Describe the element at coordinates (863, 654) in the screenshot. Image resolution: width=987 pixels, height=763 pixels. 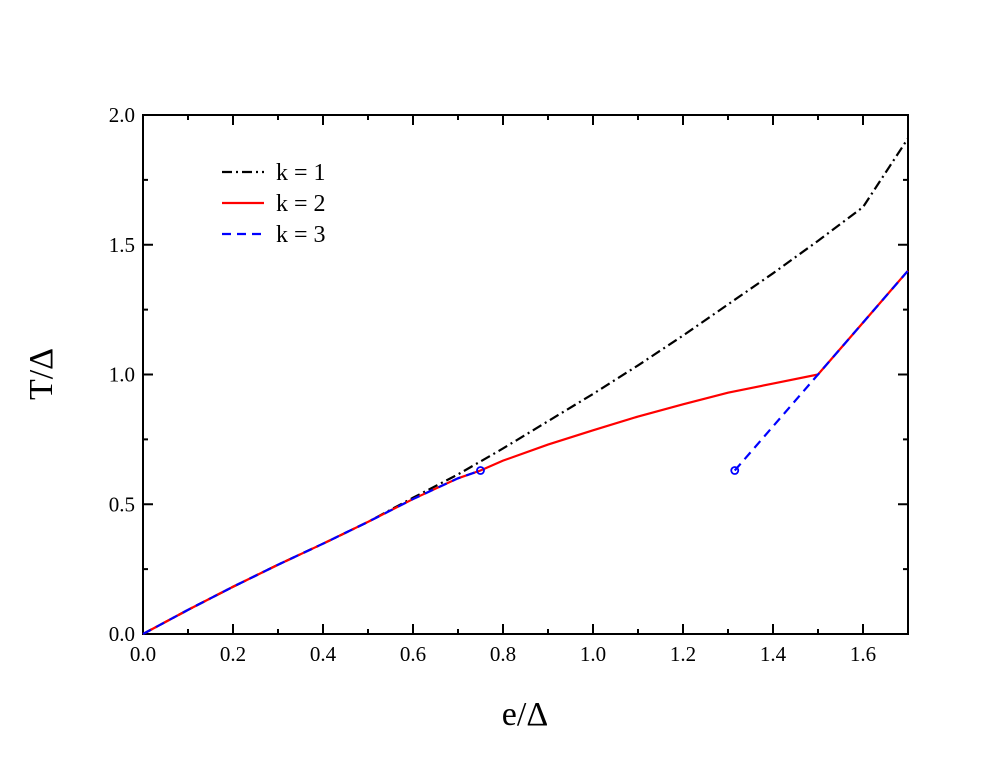
I see `x-tick-label: 1.6` at that location.